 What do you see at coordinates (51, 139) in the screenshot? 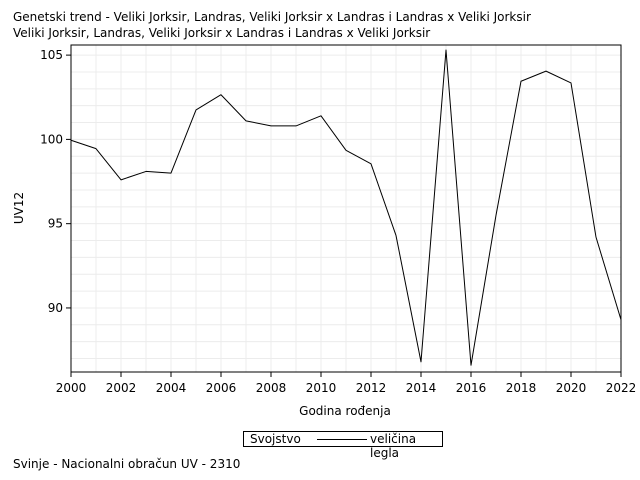
I see `y-tick-label: 100` at bounding box center [51, 139].